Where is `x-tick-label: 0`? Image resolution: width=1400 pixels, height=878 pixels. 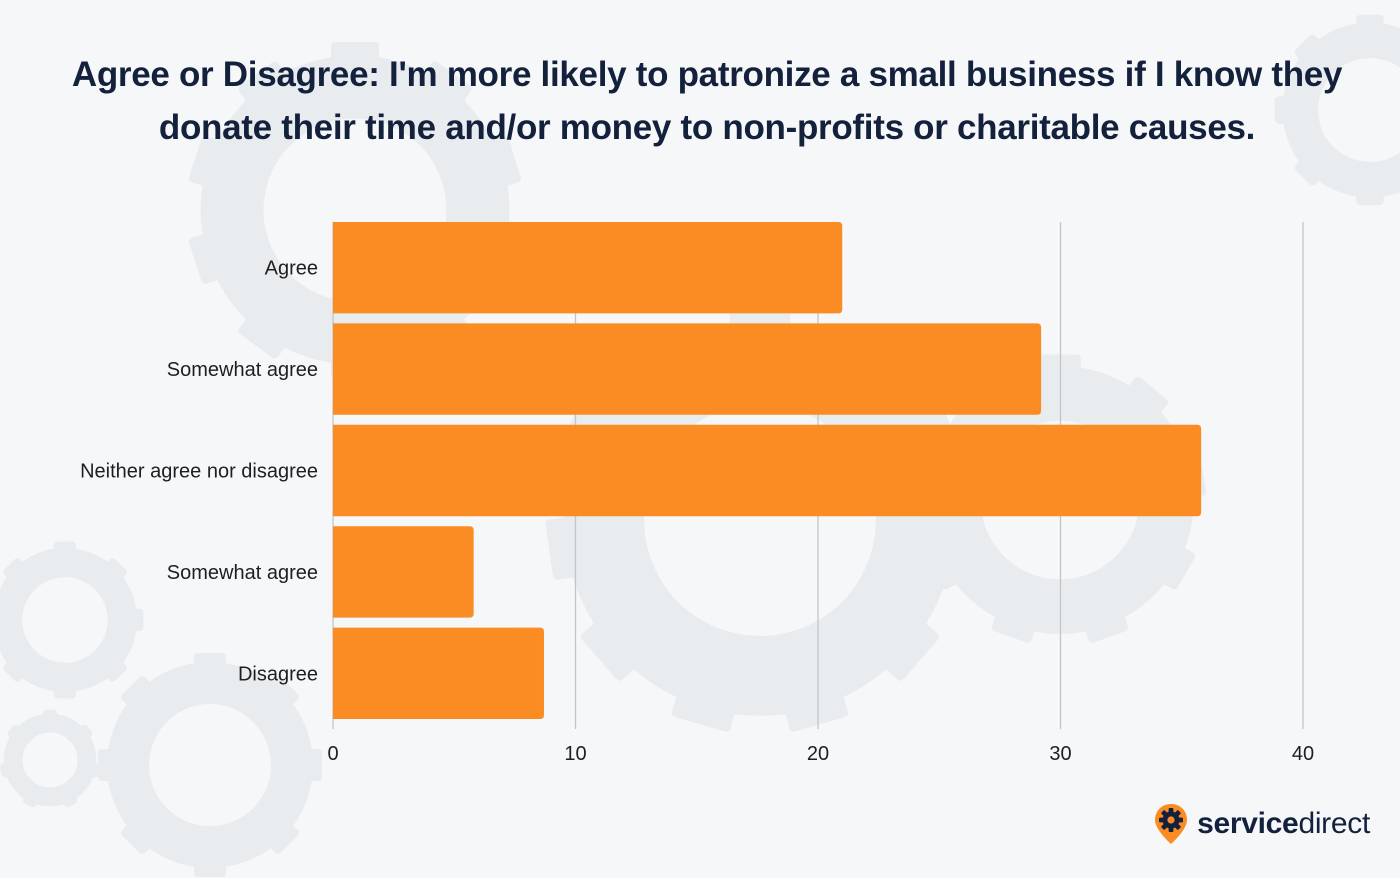
x-tick-label: 0 is located at coordinates (332, 754).